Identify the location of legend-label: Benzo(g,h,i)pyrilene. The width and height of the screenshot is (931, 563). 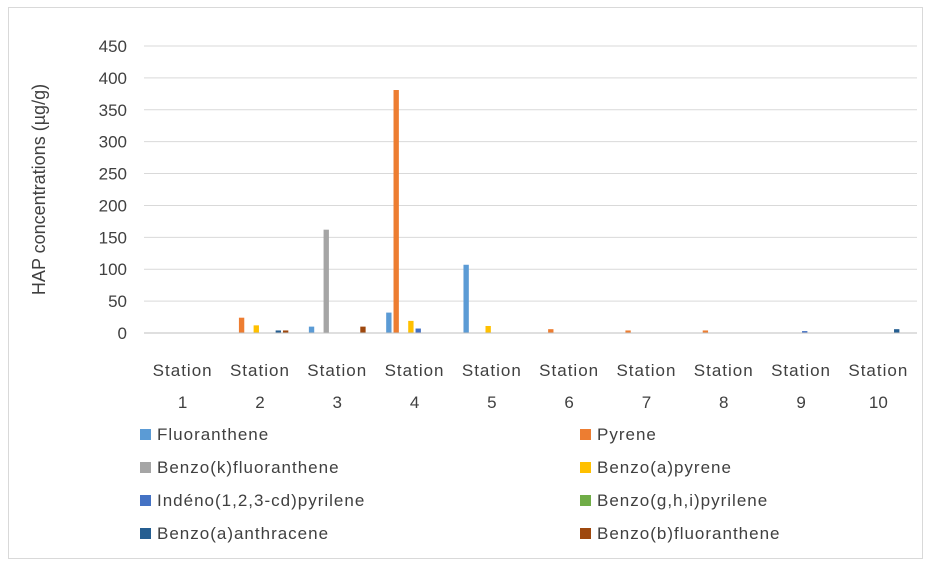
(682, 500).